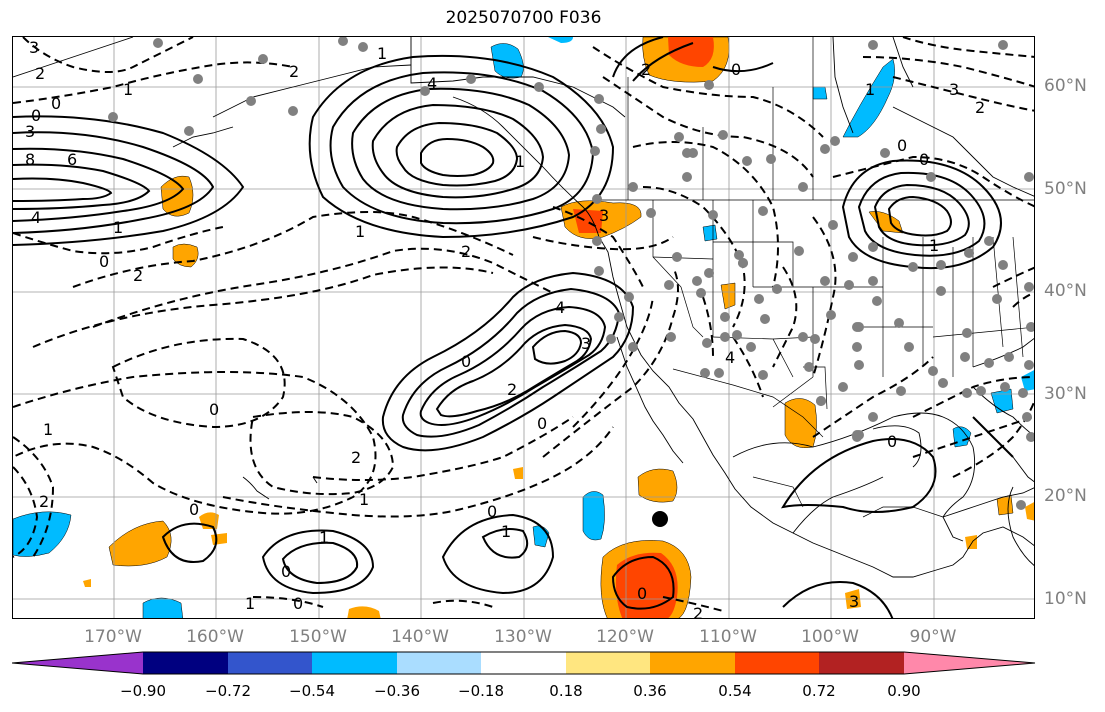 The image size is (1105, 712). Describe the element at coordinates (318, 637) in the screenshot. I see `lon-label: 150°W` at that location.